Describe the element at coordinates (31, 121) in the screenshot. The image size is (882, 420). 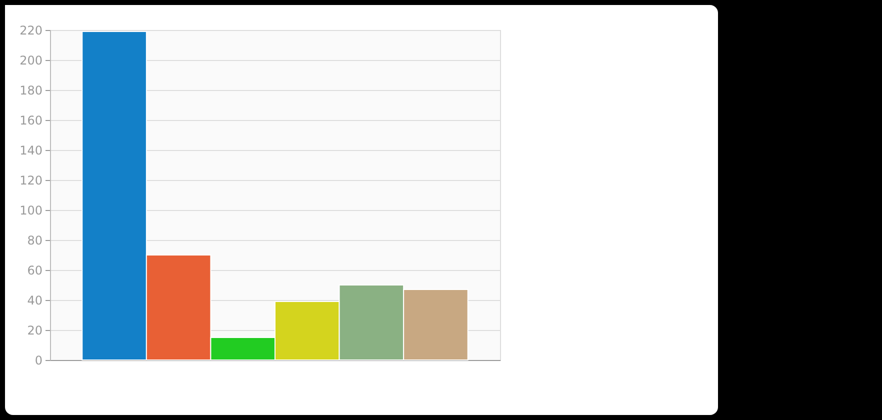
I see `y-tick-label: 160` at that location.